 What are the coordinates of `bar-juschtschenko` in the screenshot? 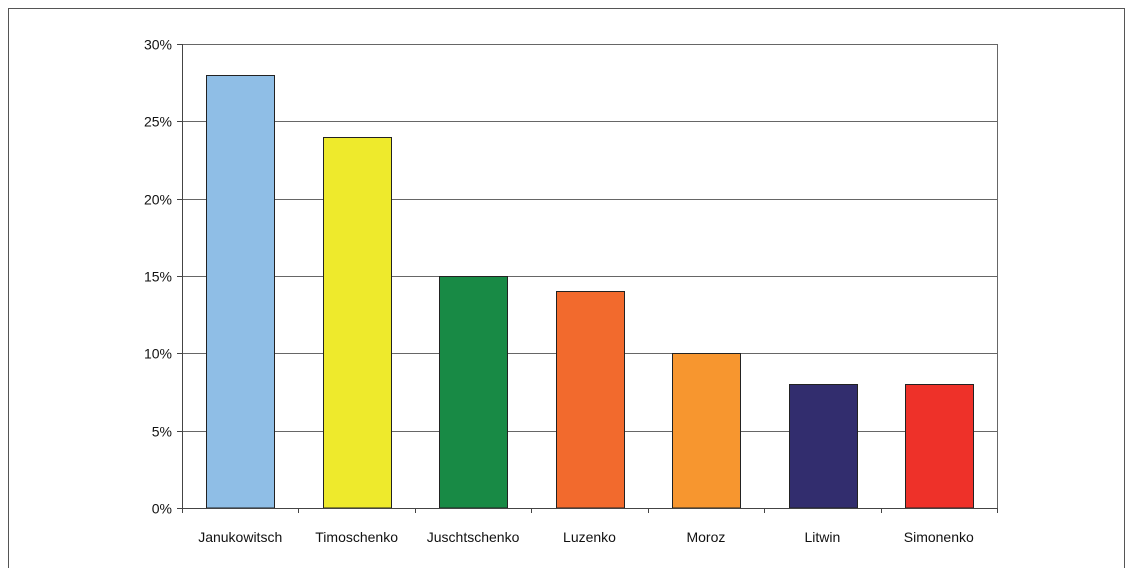 It's located at (473, 392).